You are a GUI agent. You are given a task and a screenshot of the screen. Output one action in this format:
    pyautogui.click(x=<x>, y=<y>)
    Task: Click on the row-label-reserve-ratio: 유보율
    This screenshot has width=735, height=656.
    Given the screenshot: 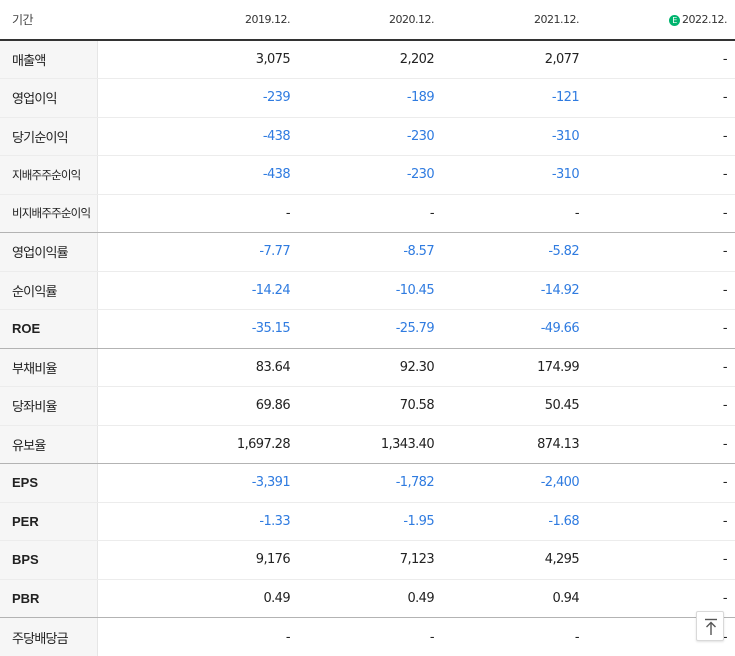 What is the action you would take?
    pyautogui.click(x=48, y=444)
    